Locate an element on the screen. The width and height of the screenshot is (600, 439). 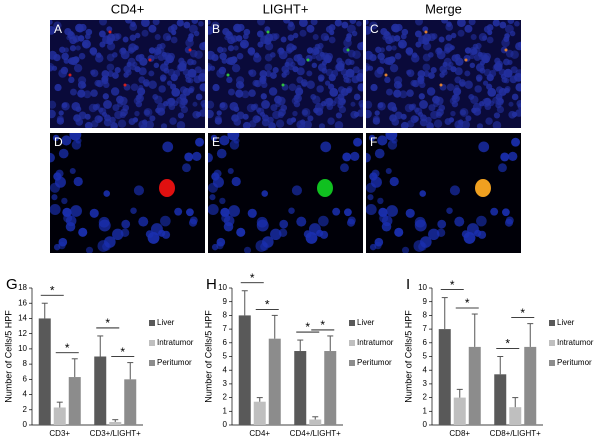
micrograph is located at coordinates (127, 193).